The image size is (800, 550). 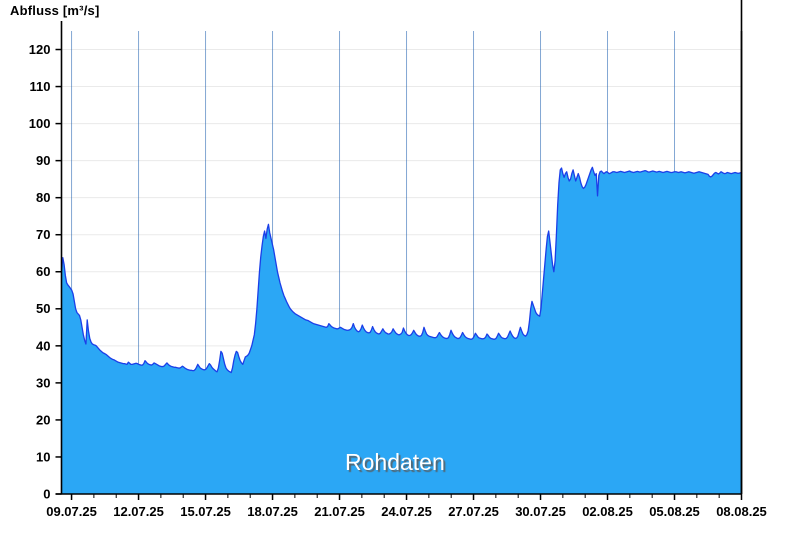 What do you see at coordinates (43, 345) in the screenshot?
I see `svg-text: 40` at bounding box center [43, 345].